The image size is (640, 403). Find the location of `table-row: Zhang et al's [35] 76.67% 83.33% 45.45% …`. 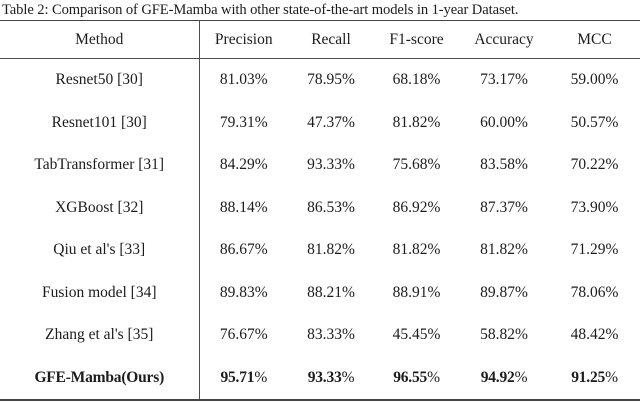

table-row: Zhang et al's [35] 76.67% 83.33% 45.45% … is located at coordinates (320, 335).